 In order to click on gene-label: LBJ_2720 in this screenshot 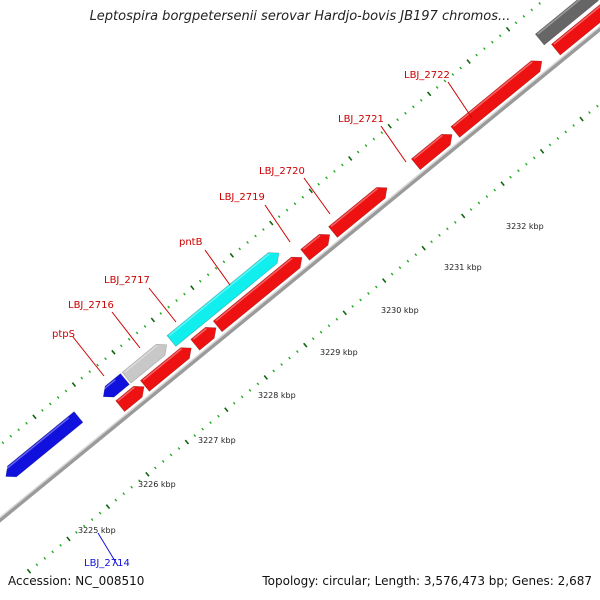, I will do `click(282, 171)`.